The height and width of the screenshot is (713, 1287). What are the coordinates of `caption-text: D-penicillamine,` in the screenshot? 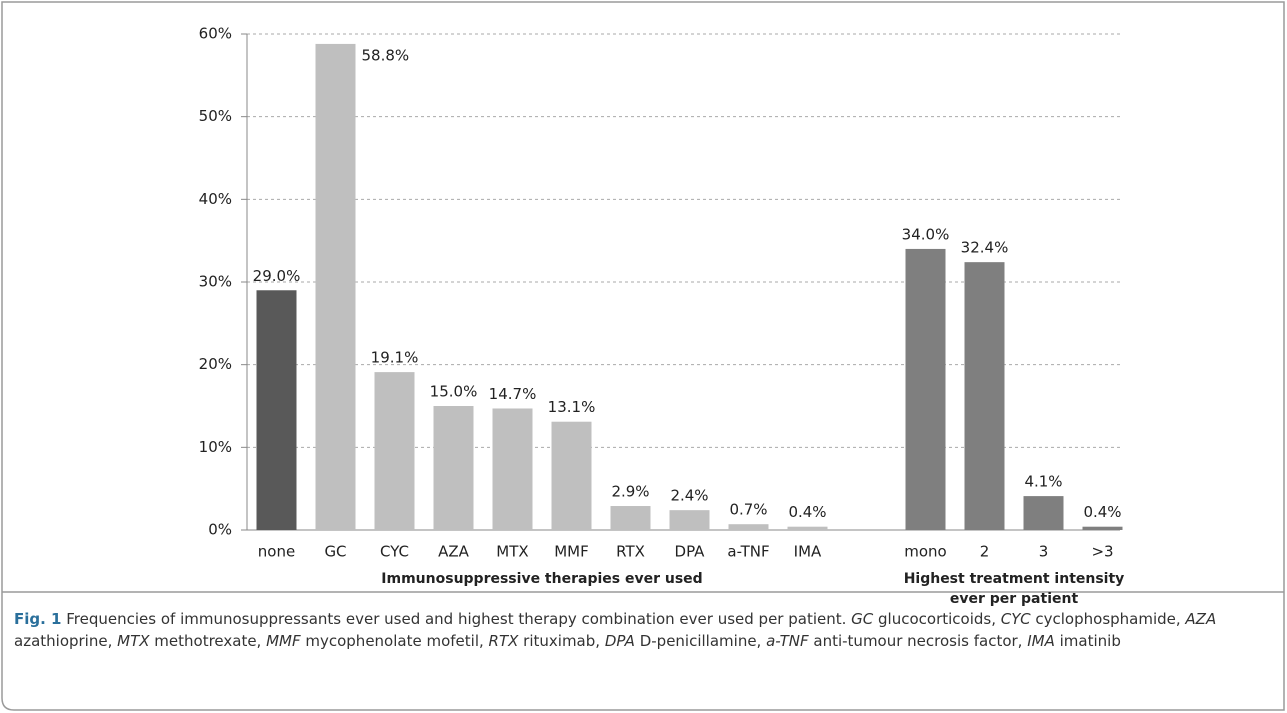 It's located at (700, 641).